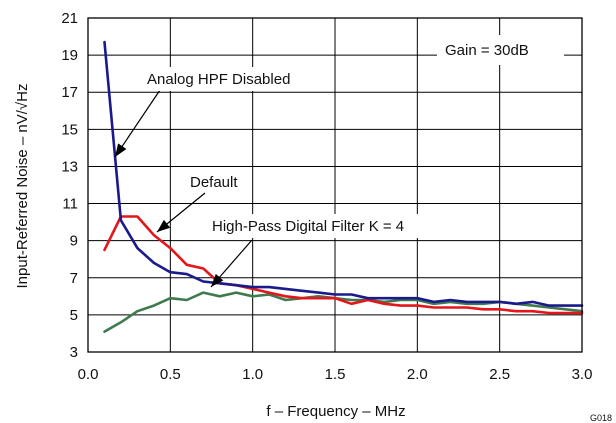 Image resolution: width=616 pixels, height=423 pixels. What do you see at coordinates (308, 226) in the screenshot?
I see `digital-filter-annotation: High-Pass Digital Filter K = 4` at bounding box center [308, 226].